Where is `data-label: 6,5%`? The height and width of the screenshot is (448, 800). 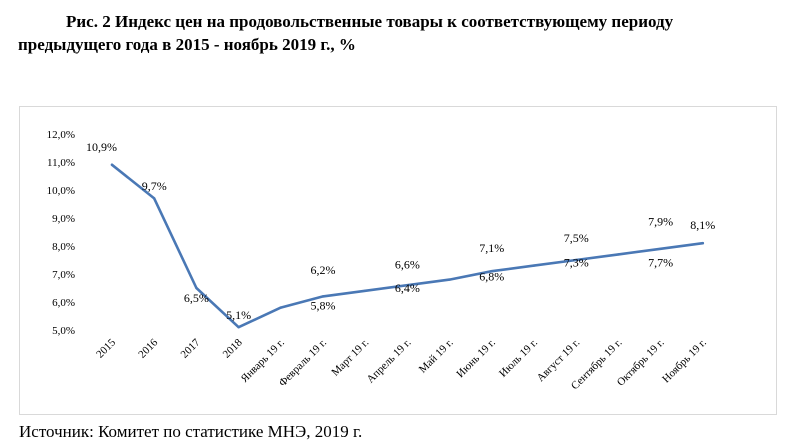 data-label: 6,5% is located at coordinates (196, 298).